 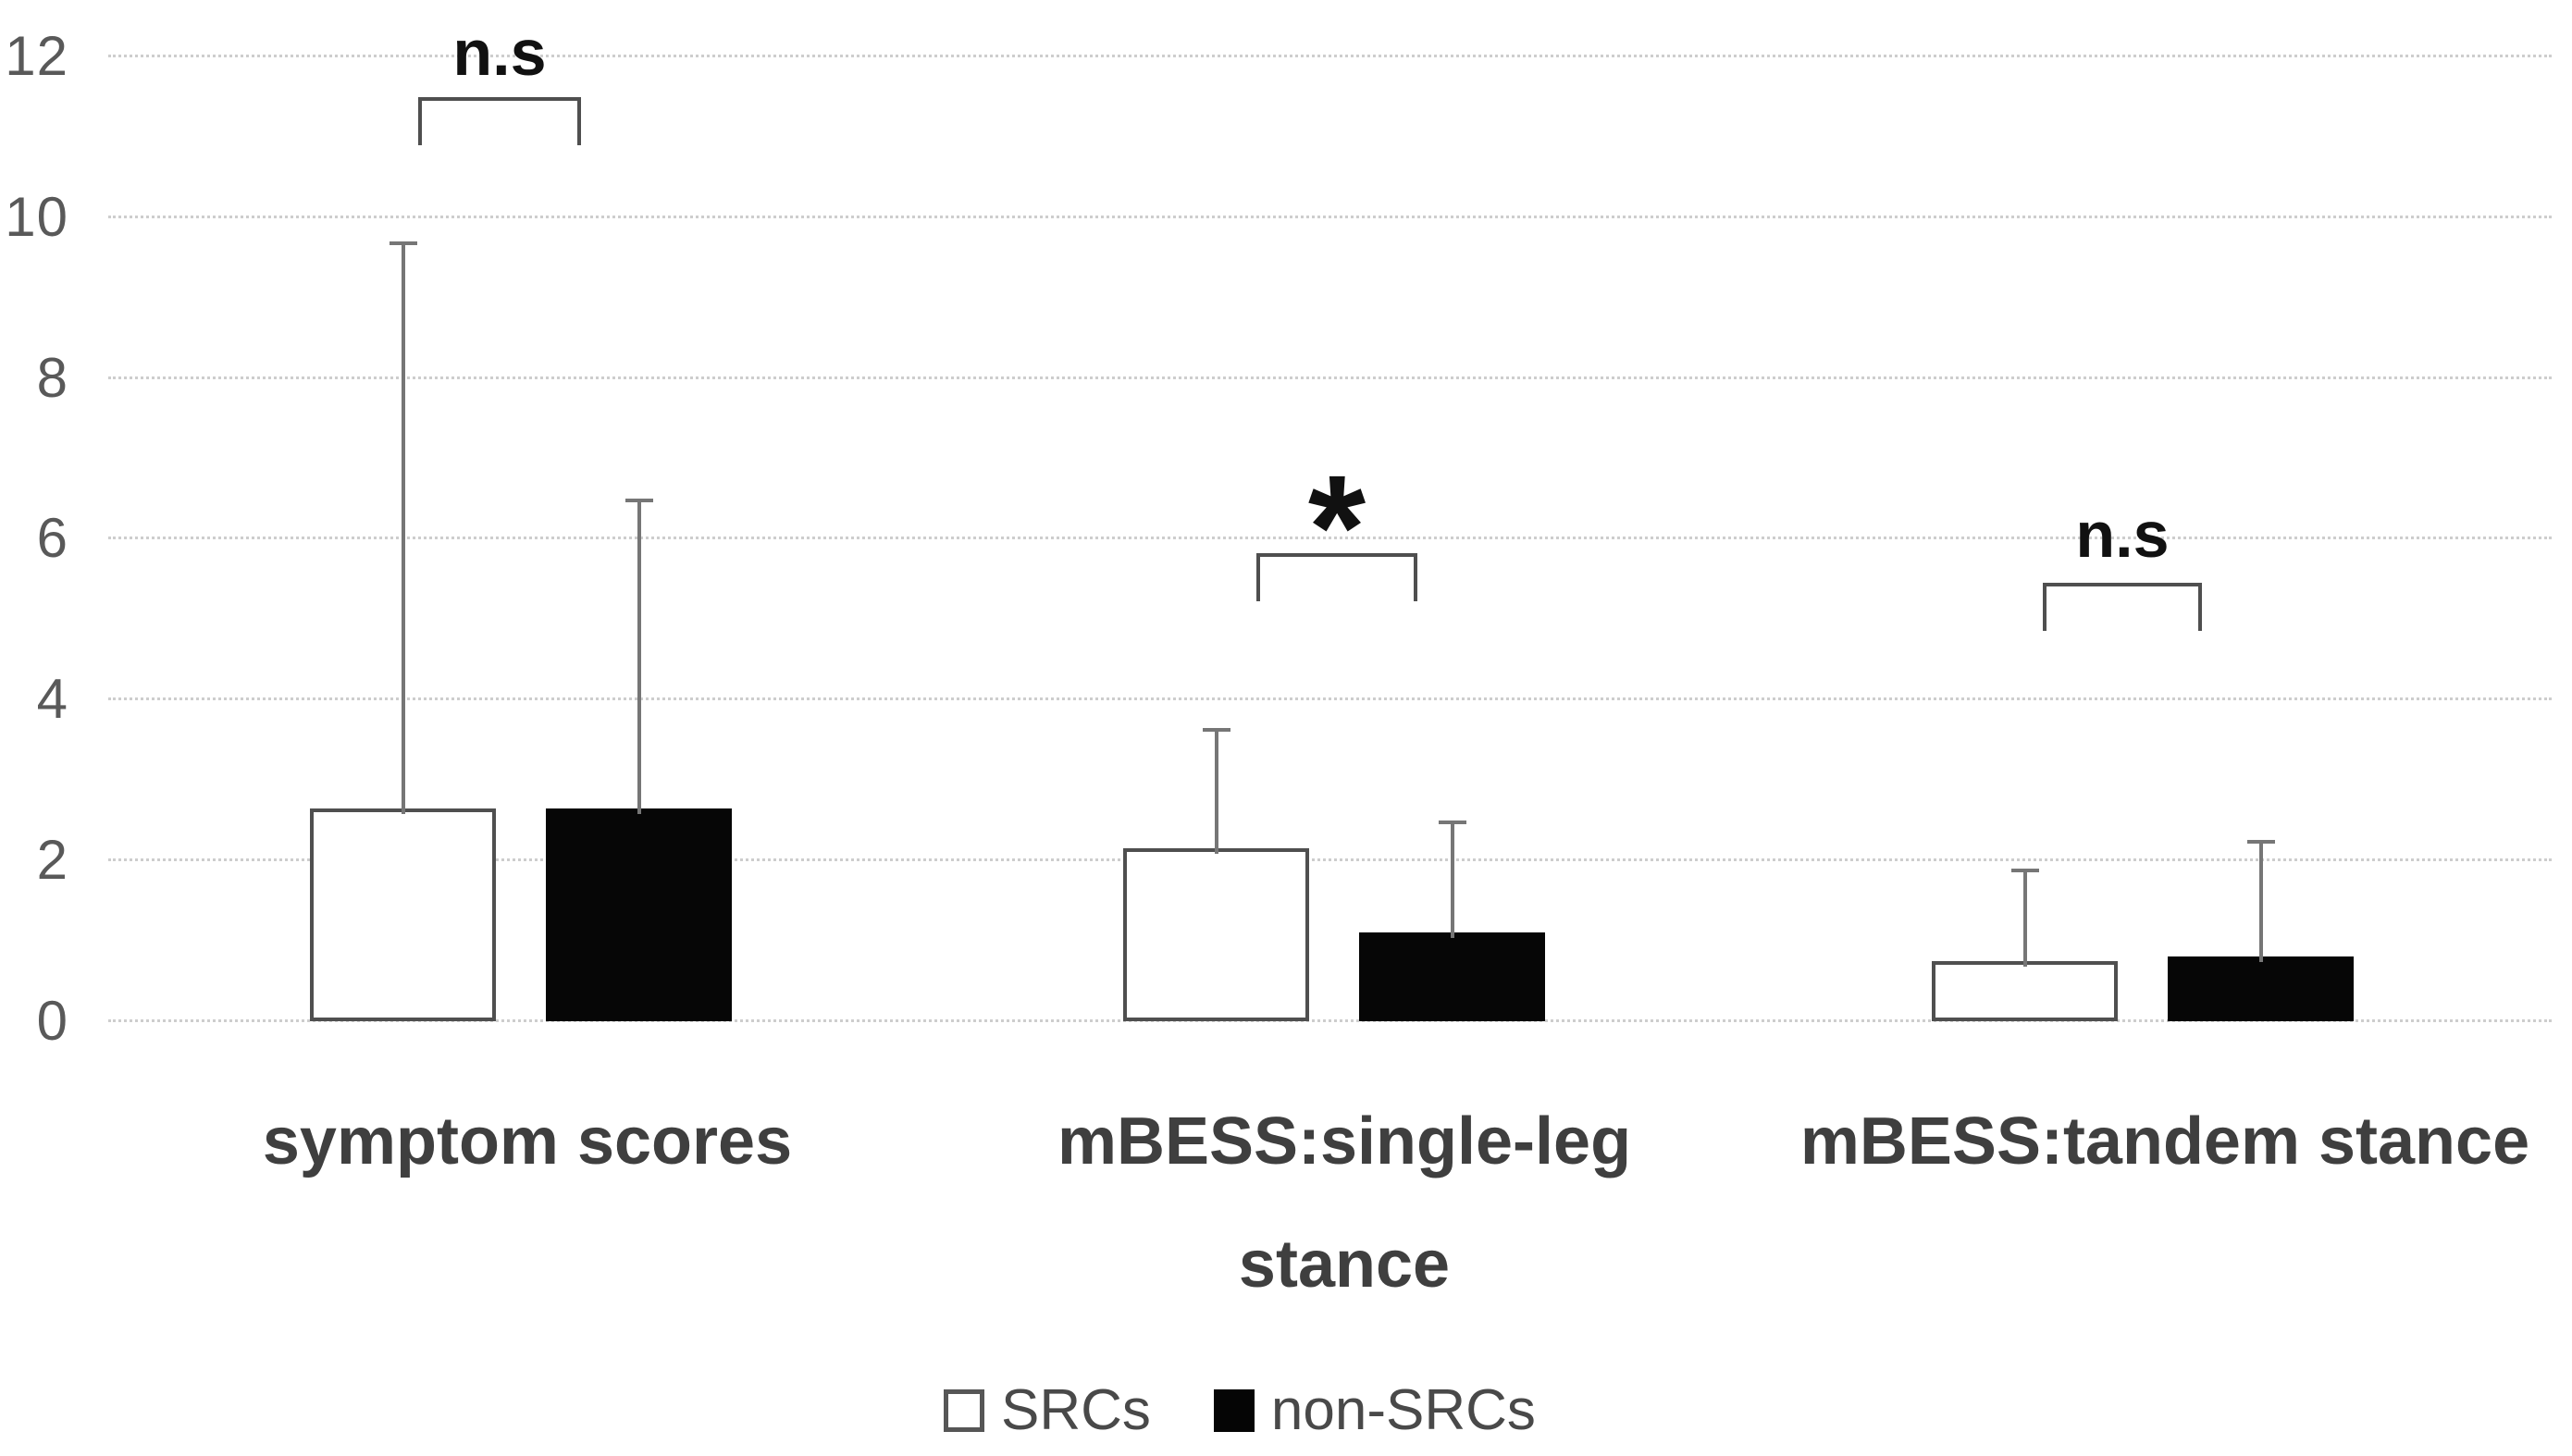 What do you see at coordinates (499, 121) in the screenshot?
I see `significance-bracket-group1` at bounding box center [499, 121].